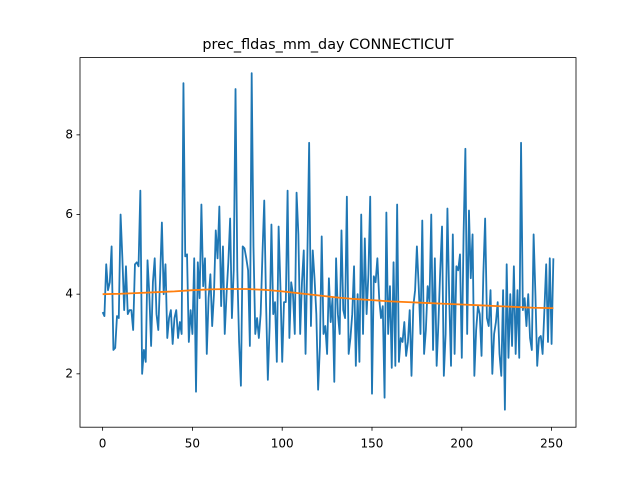 Image resolution: width=640 pixels, height=484 pixels. I want to click on y-tick-label: 6, so click(69, 214).